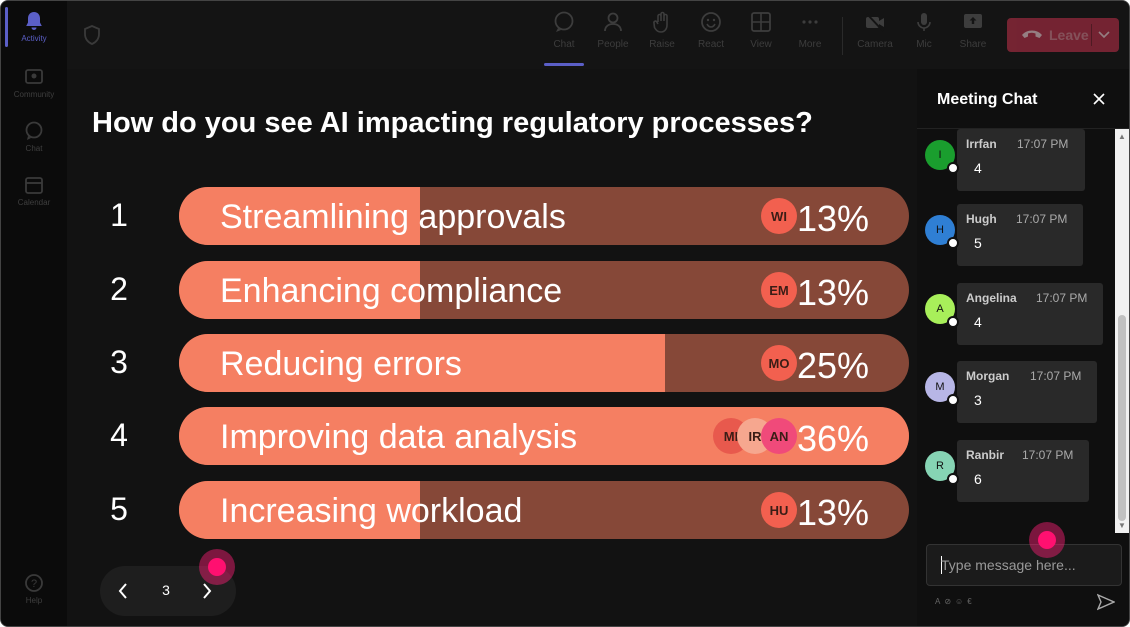  I want to click on react-button: React, so click(711, 36).